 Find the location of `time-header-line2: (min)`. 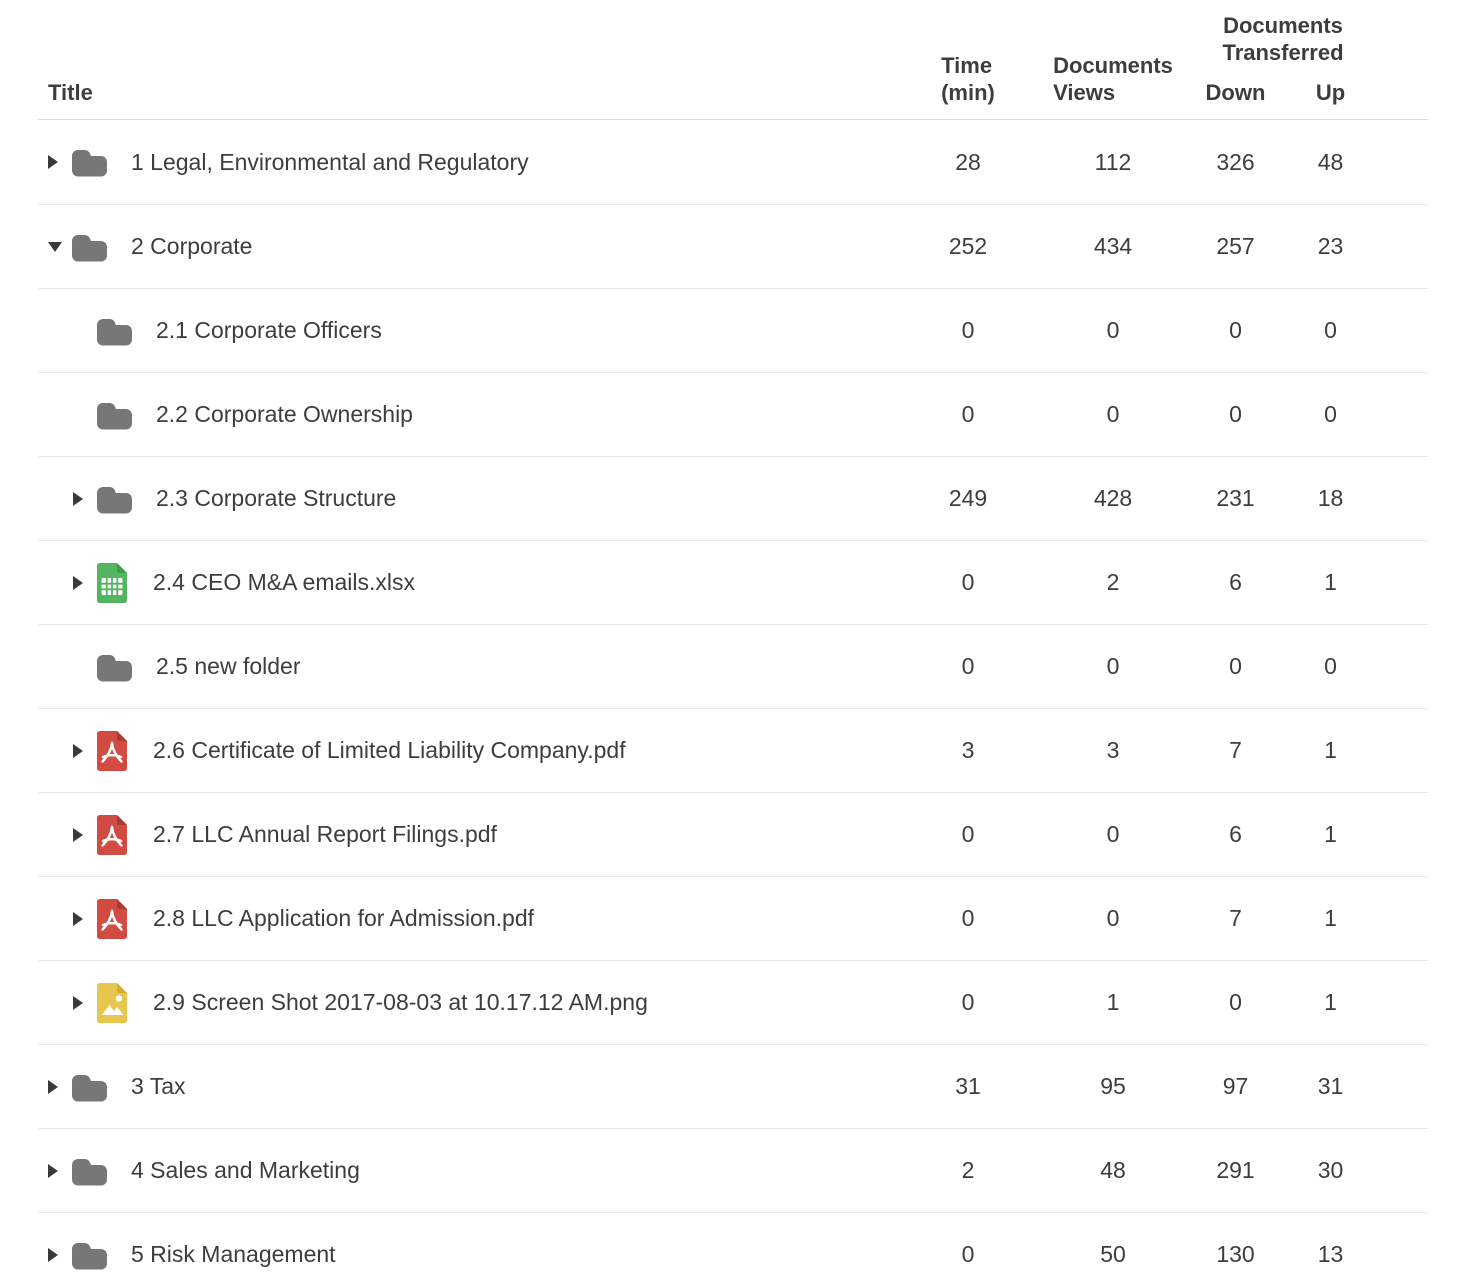

time-header-line2: (min) is located at coordinates (968, 92).